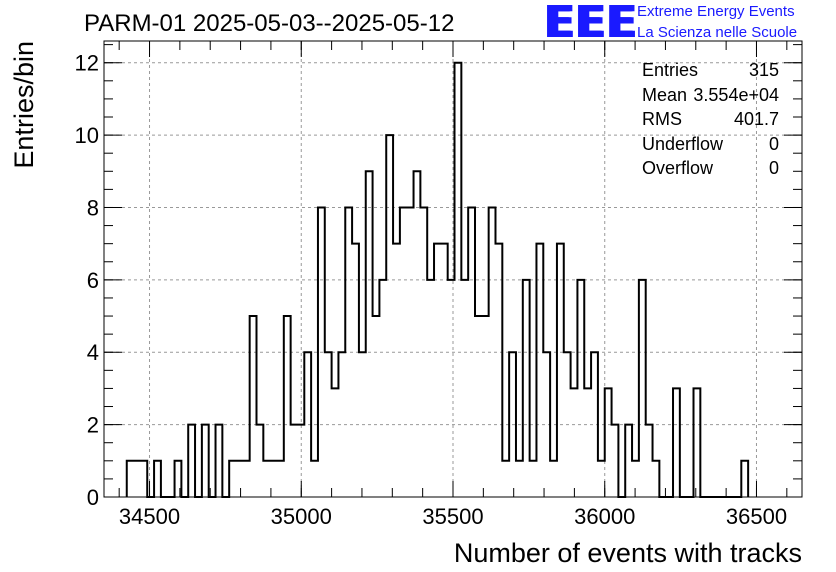 The width and height of the screenshot is (836, 572). I want to click on x-tick-label: 34500, so click(149, 516).